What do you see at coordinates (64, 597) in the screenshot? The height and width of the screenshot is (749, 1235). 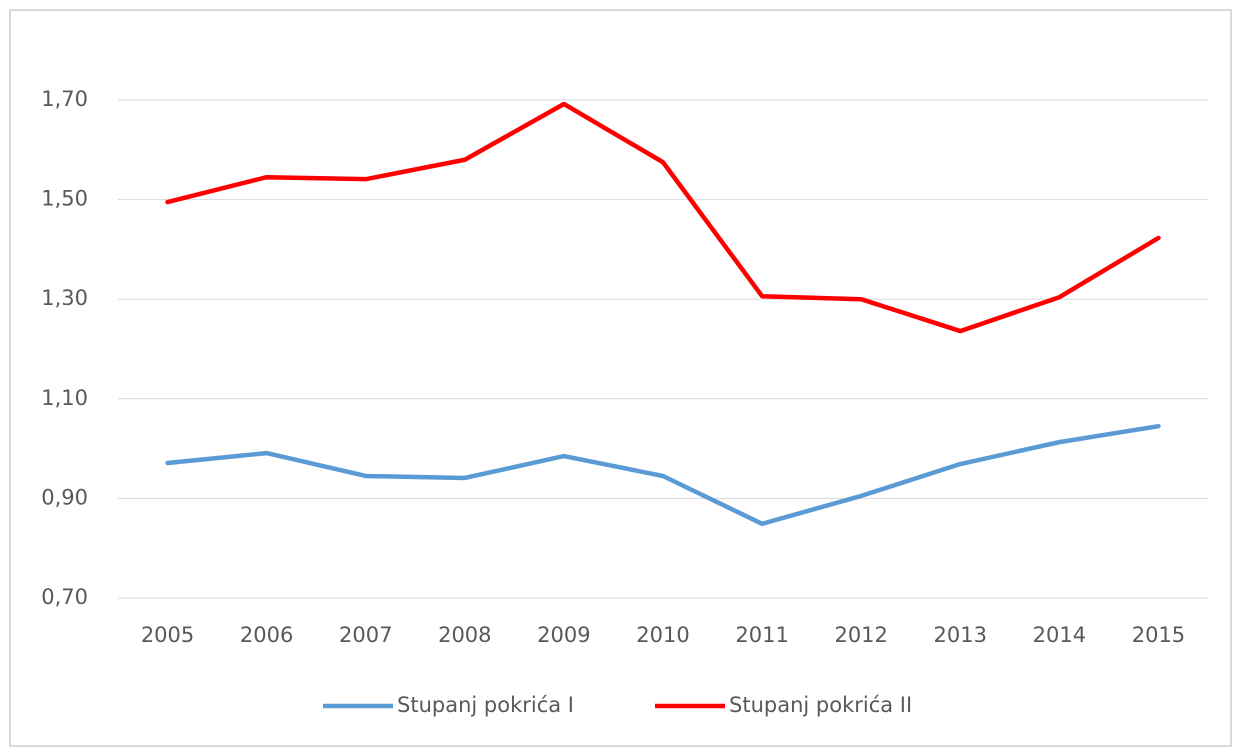 I see `y-tick-label: 0,70` at bounding box center [64, 597].